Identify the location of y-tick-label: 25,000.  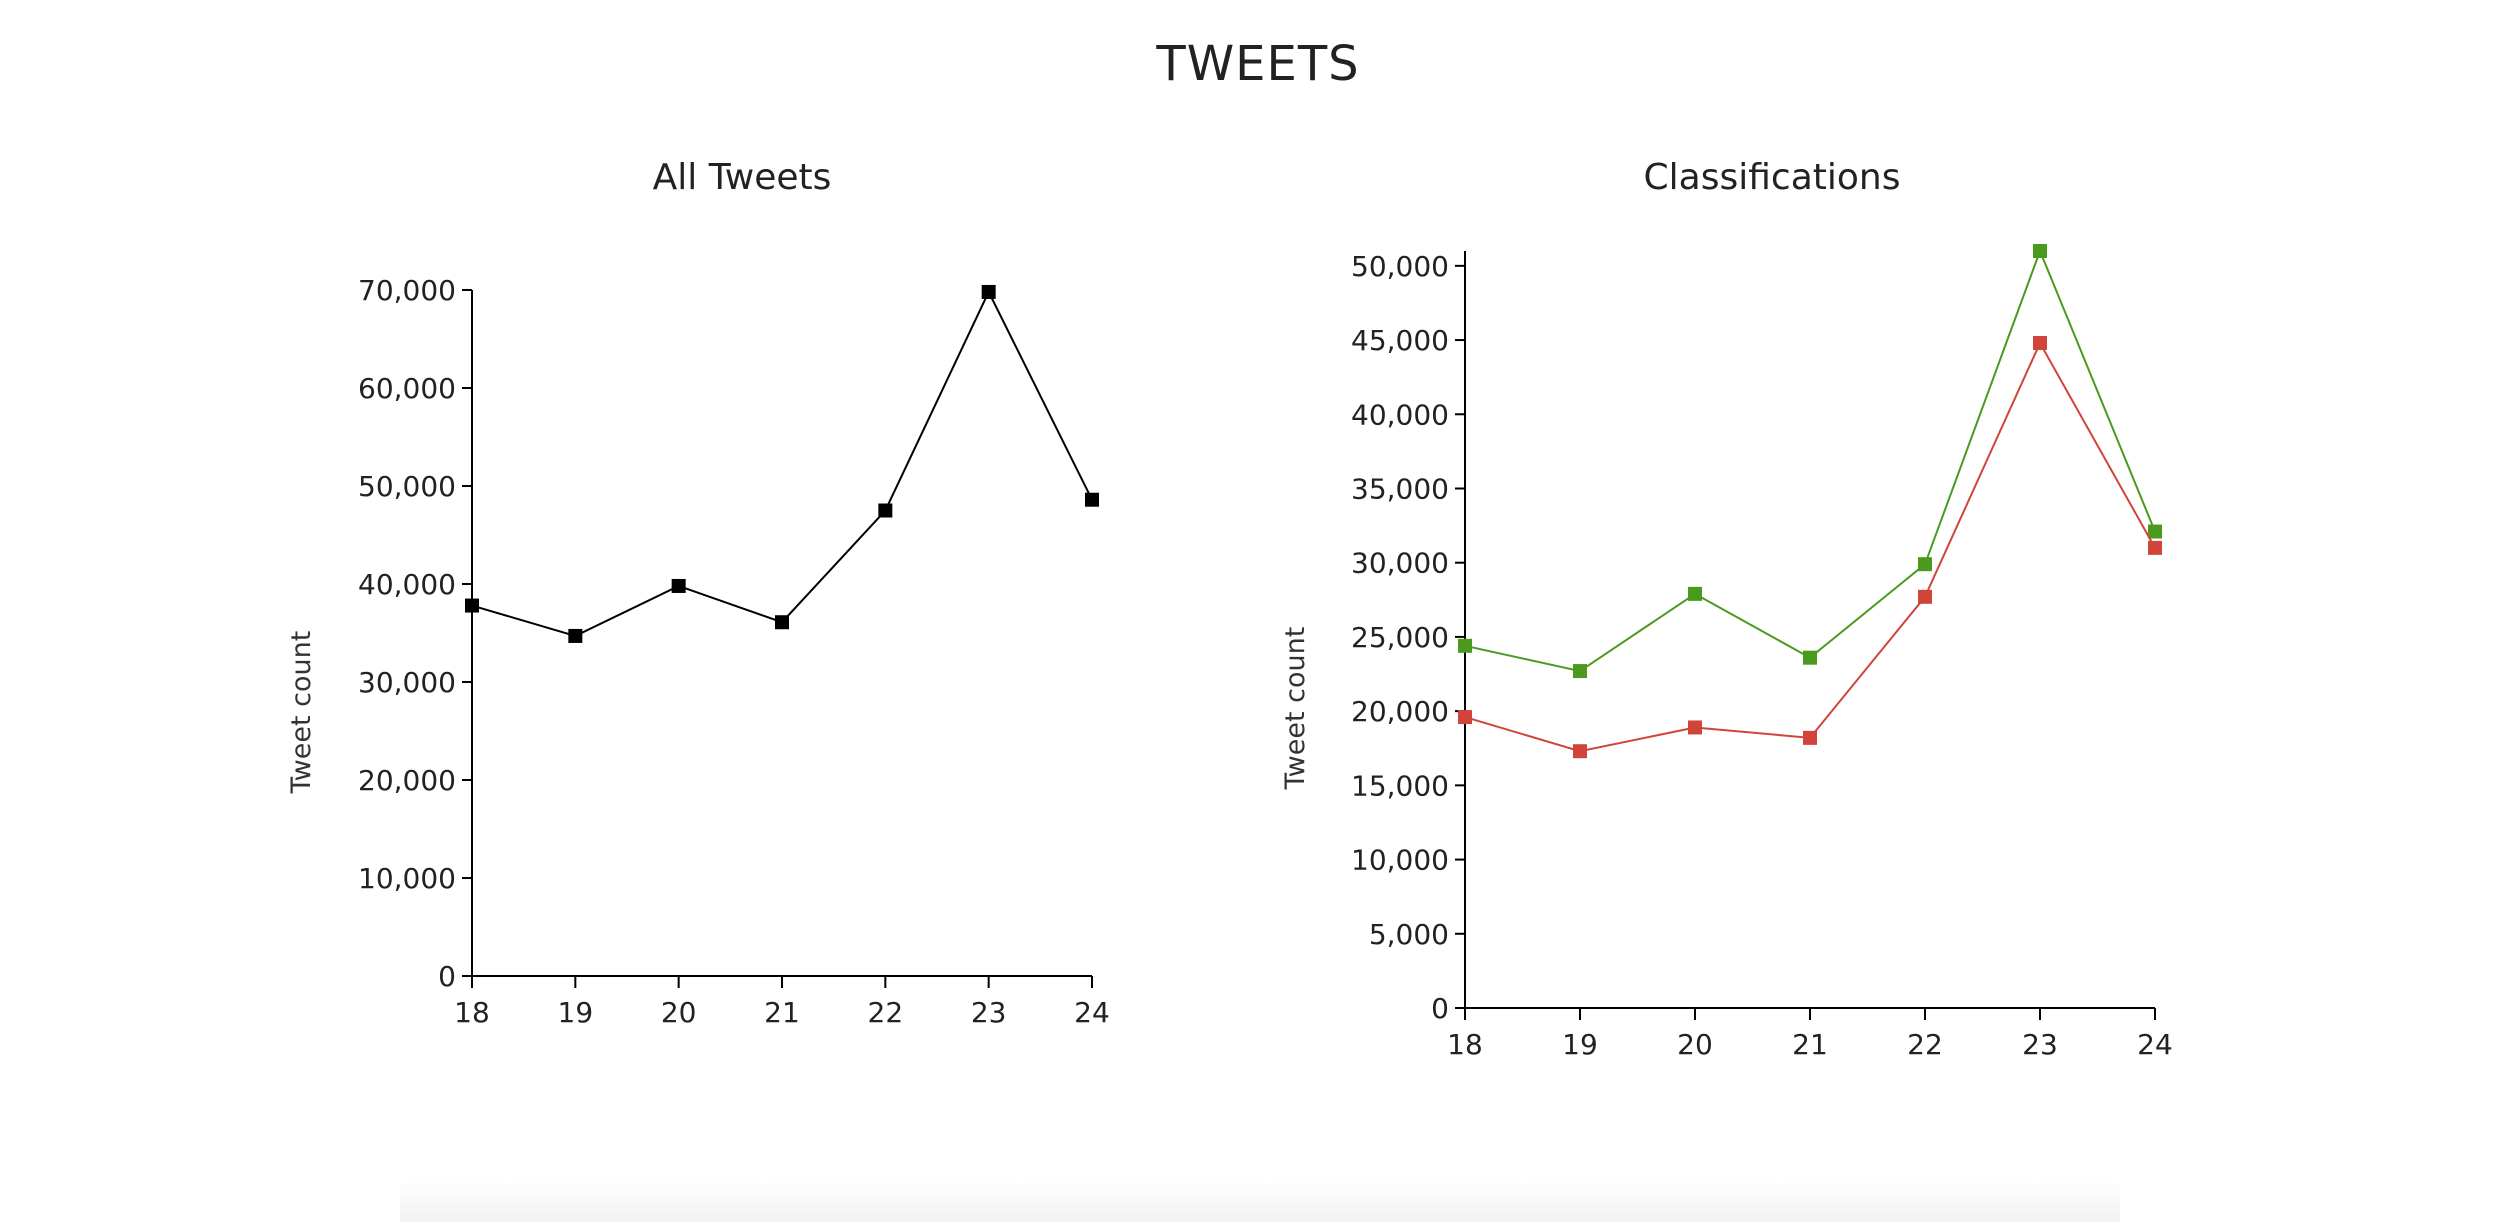
(1400, 637).